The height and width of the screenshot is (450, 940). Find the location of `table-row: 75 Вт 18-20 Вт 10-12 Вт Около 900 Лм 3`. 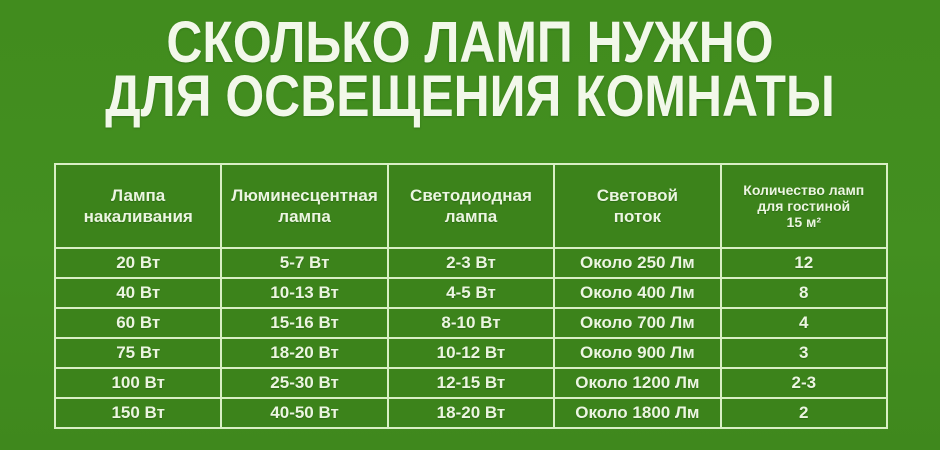

table-row: 75 Вт 18-20 Вт 10-12 Вт Около 900 Лм 3 is located at coordinates (471, 353).